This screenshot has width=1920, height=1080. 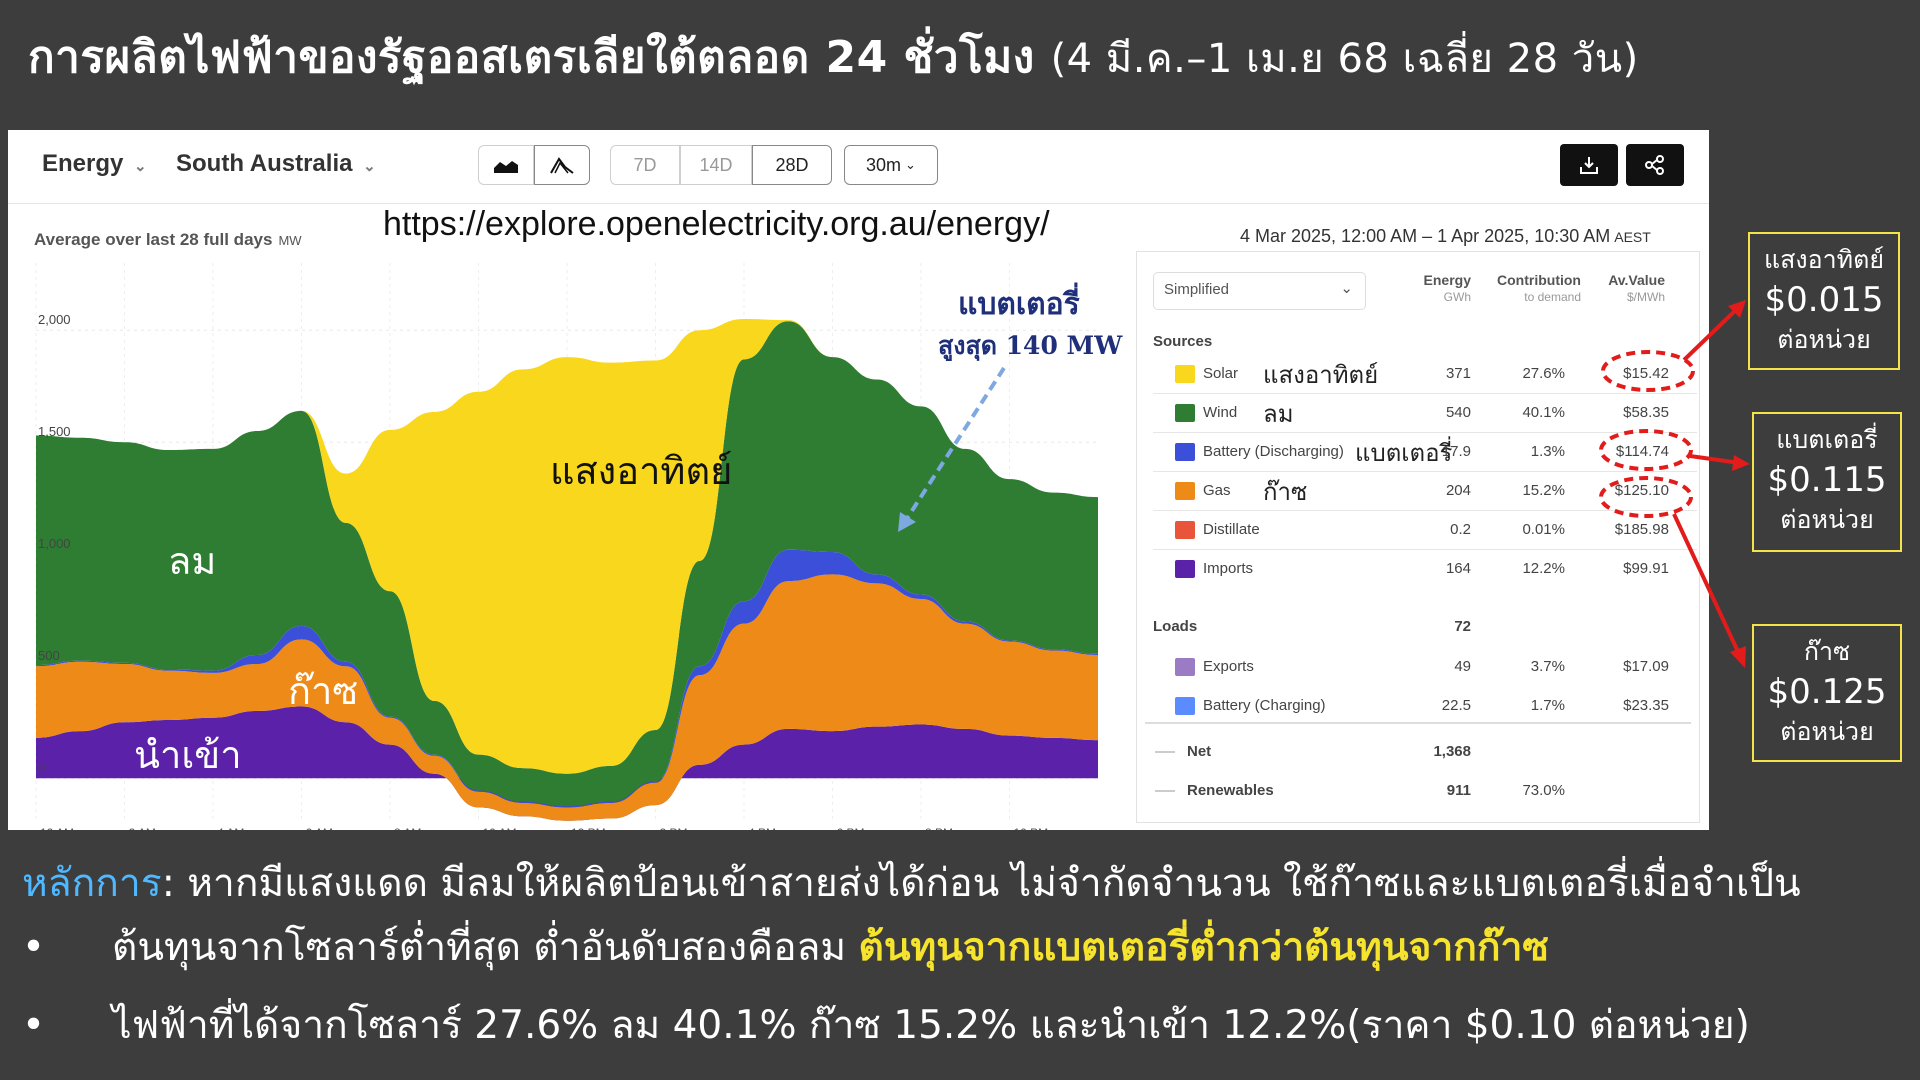 What do you see at coordinates (1404, 453) in the screenshot?
I see `source-thai-label: แบตเตอรี่` at bounding box center [1404, 453].